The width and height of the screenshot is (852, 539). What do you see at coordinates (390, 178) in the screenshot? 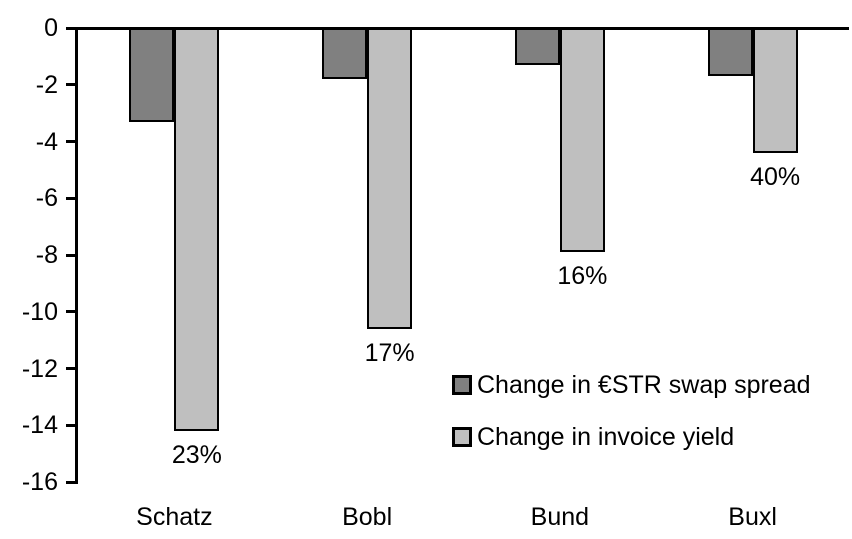
I see `bar-bobl-invoice-yield` at bounding box center [390, 178].